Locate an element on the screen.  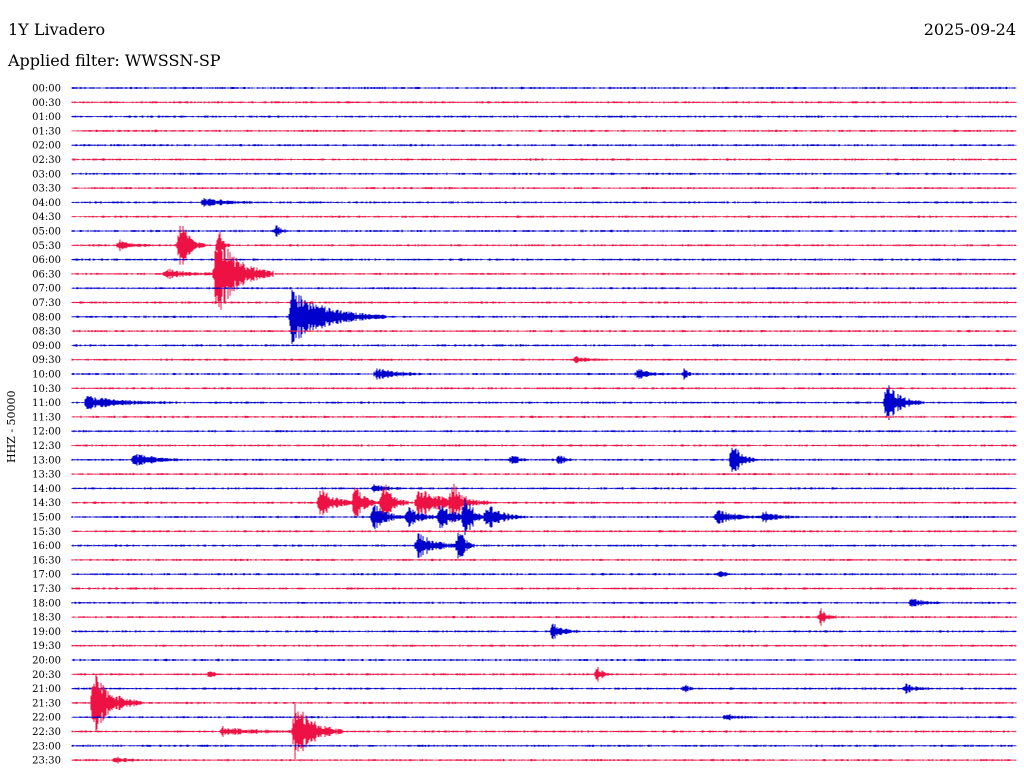
row-label: 01:30 is located at coordinates (46, 131).